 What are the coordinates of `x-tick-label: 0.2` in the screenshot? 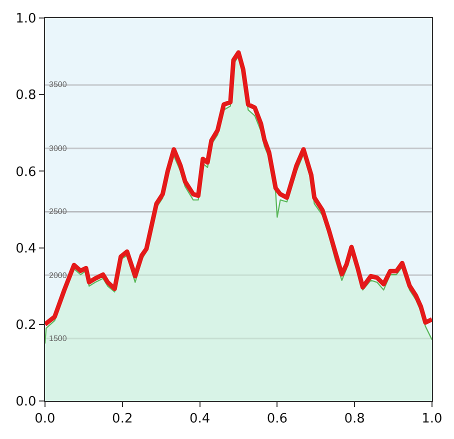 It's located at (122, 419).